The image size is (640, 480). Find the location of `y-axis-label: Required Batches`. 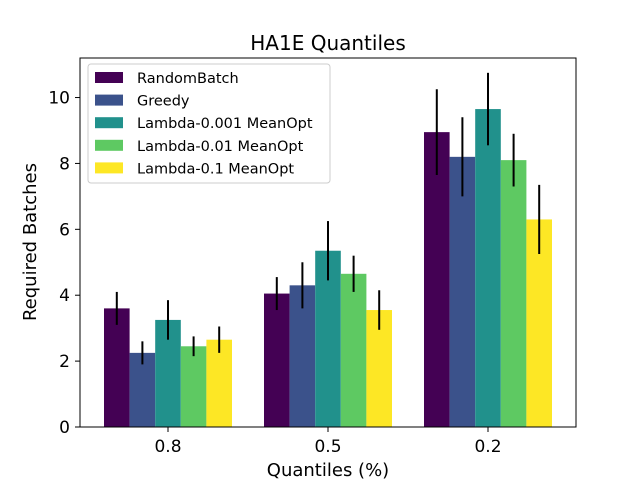

y-axis-label: Required Batches is located at coordinates (30, 242).